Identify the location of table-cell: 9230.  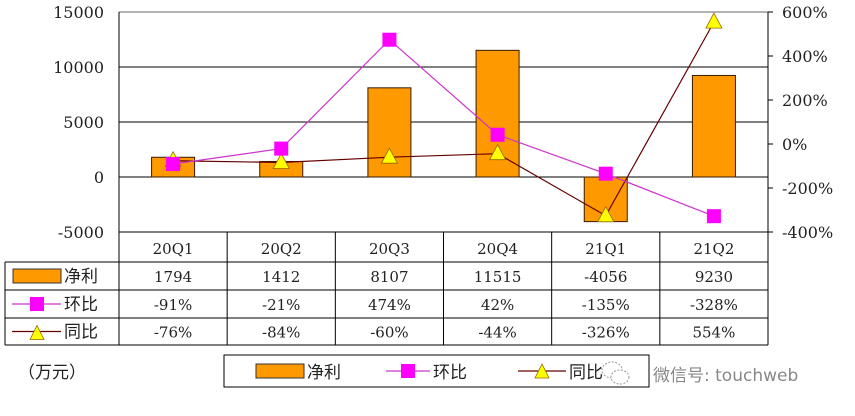
(714, 277).